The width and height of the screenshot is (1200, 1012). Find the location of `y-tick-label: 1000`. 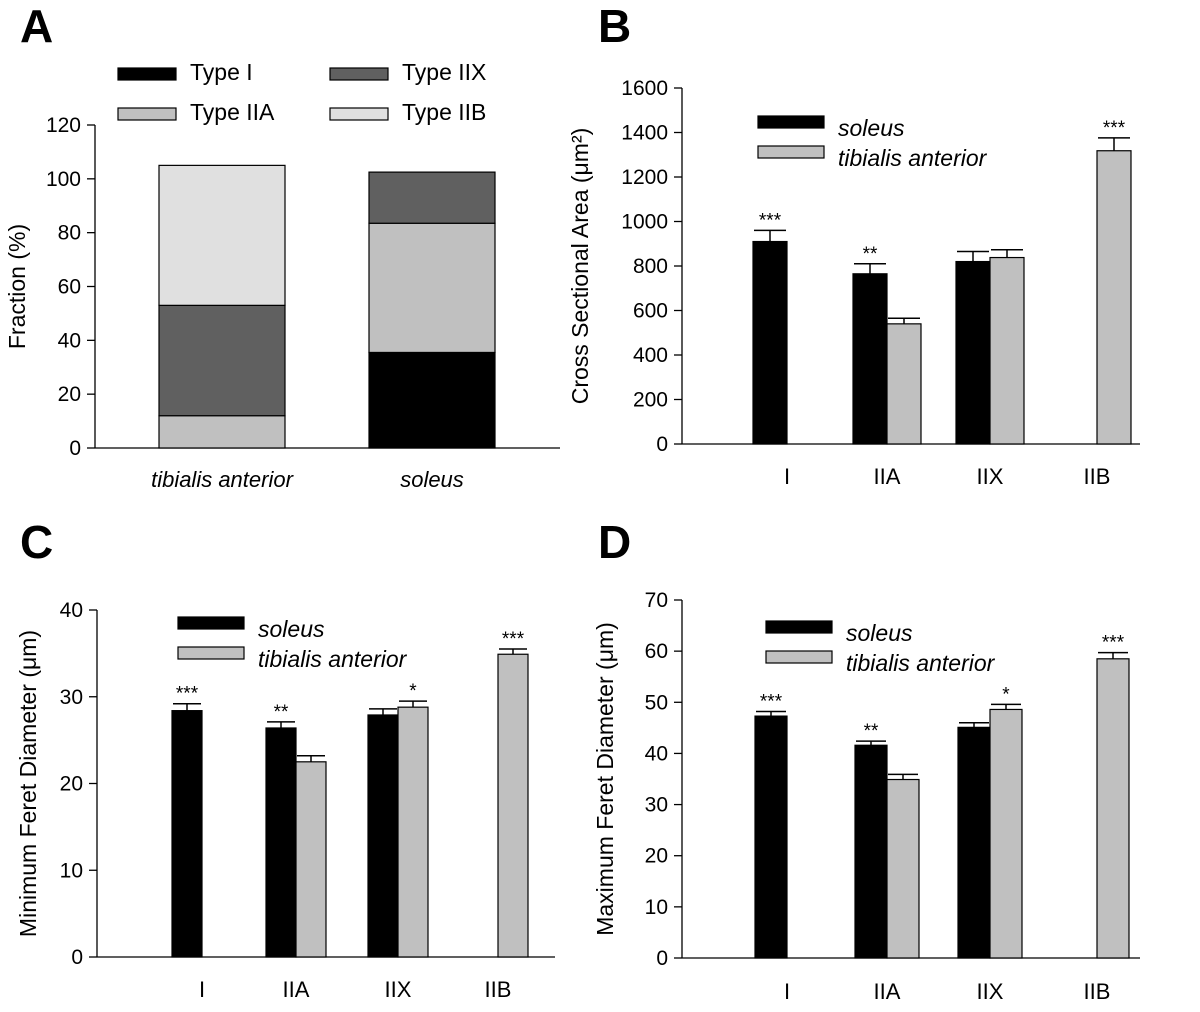

y-tick-label: 1000 is located at coordinates (644, 222).